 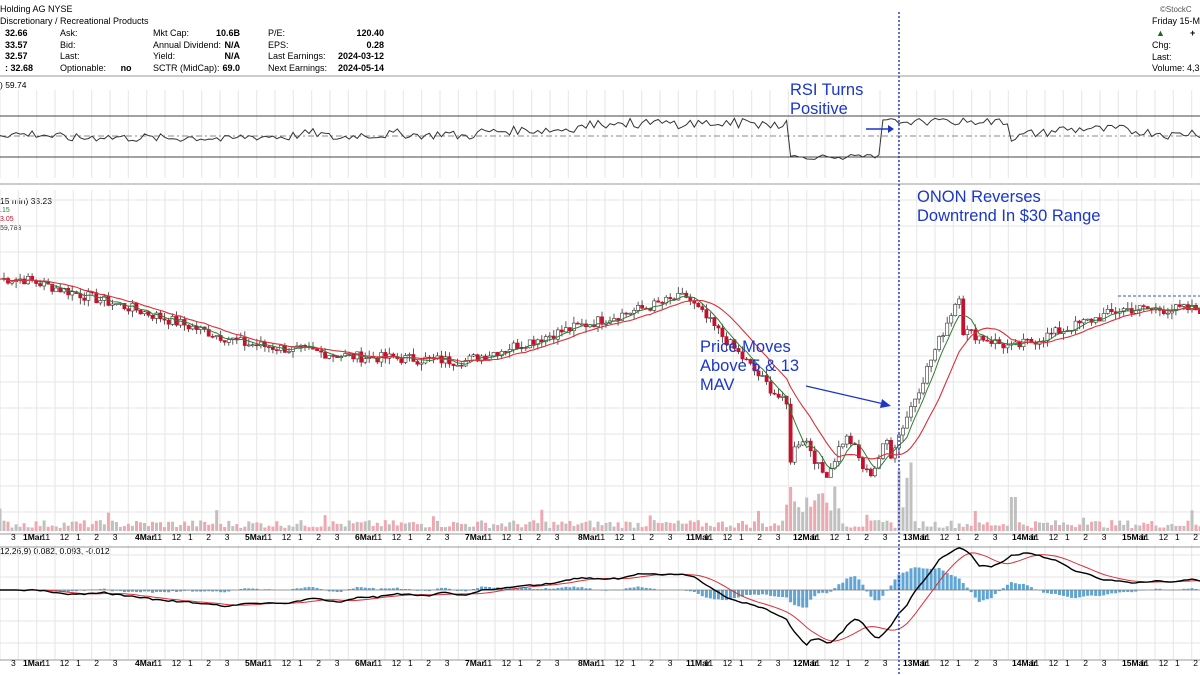 I want to click on fund-values: 10.6B N/A N/A 69.0, so click(x=227, y=50).